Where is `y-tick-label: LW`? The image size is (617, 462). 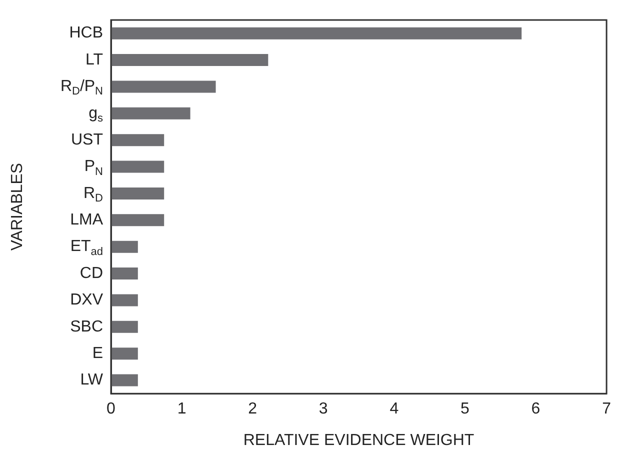 y-tick-label: LW is located at coordinates (92, 380).